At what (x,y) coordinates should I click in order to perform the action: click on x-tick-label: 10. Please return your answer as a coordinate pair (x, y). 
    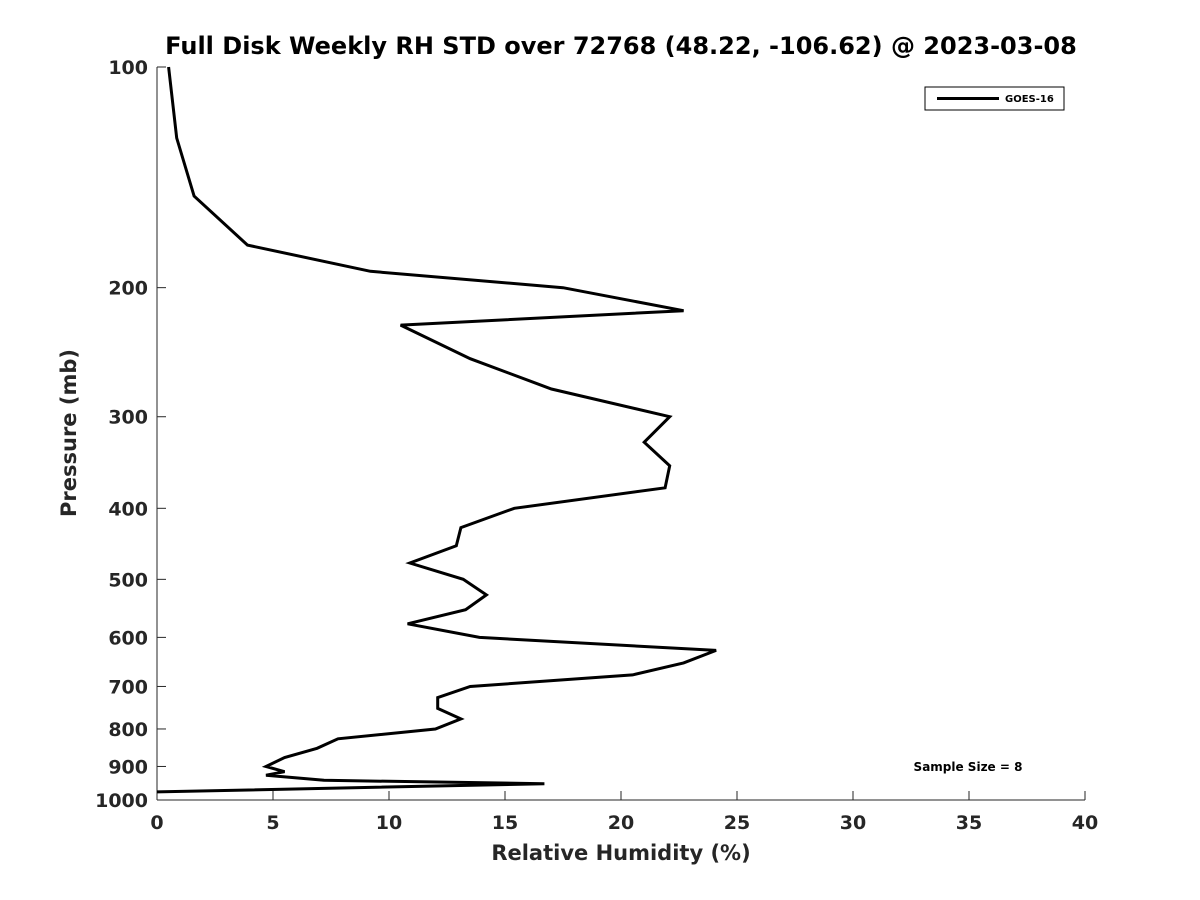
    Looking at the image, I should click on (389, 823).